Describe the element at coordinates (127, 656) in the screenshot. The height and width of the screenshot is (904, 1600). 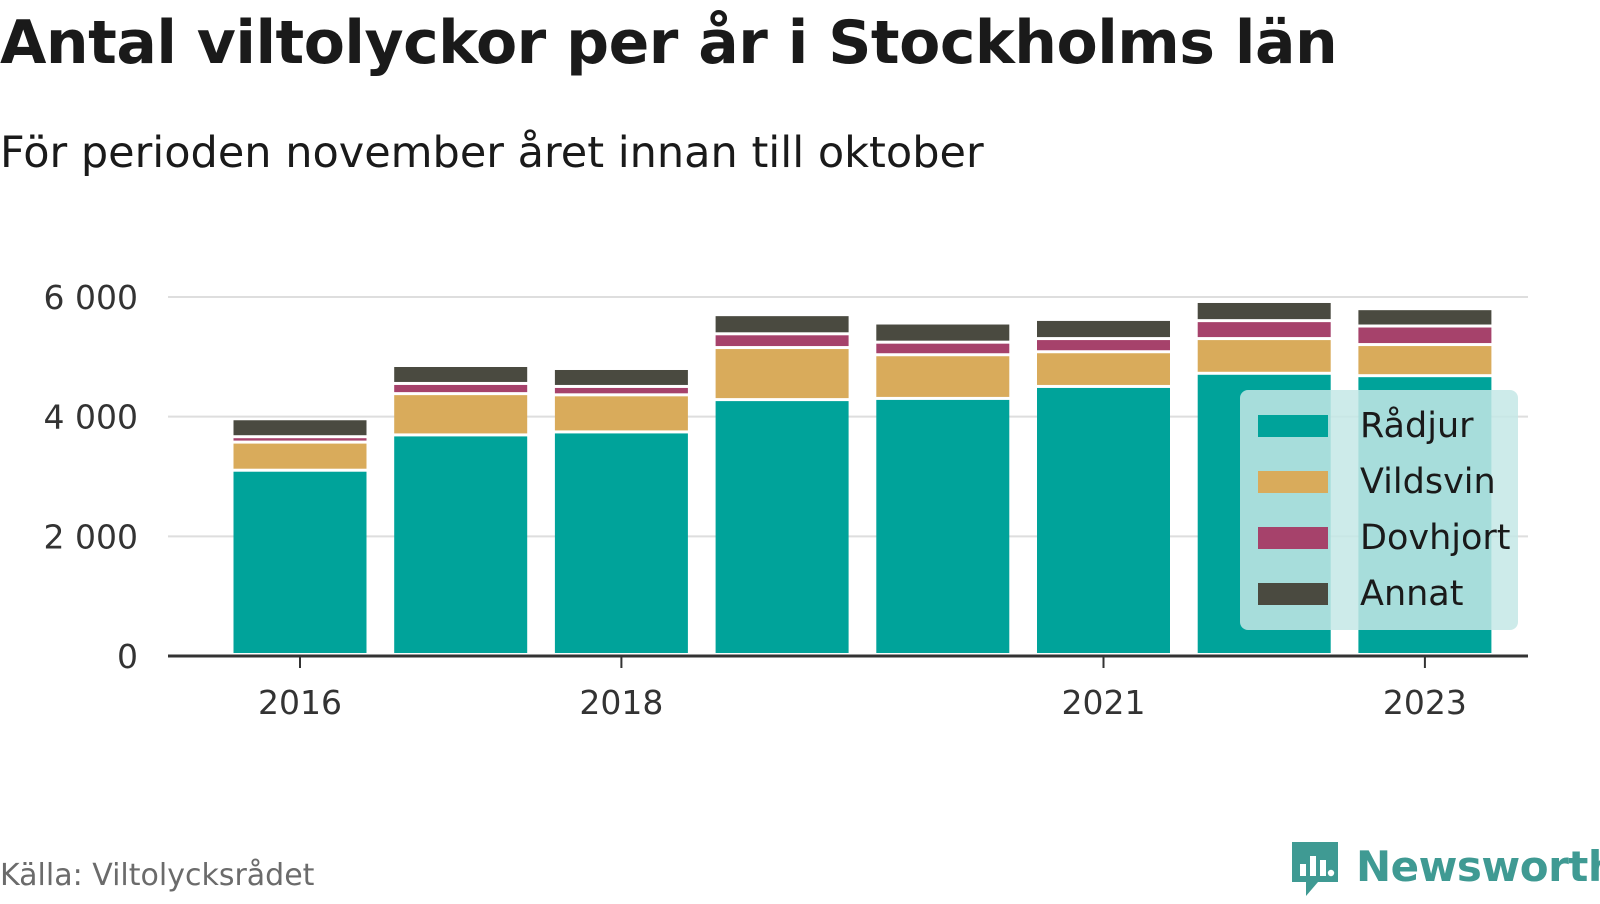
I see `y-tick-label: 0` at that location.